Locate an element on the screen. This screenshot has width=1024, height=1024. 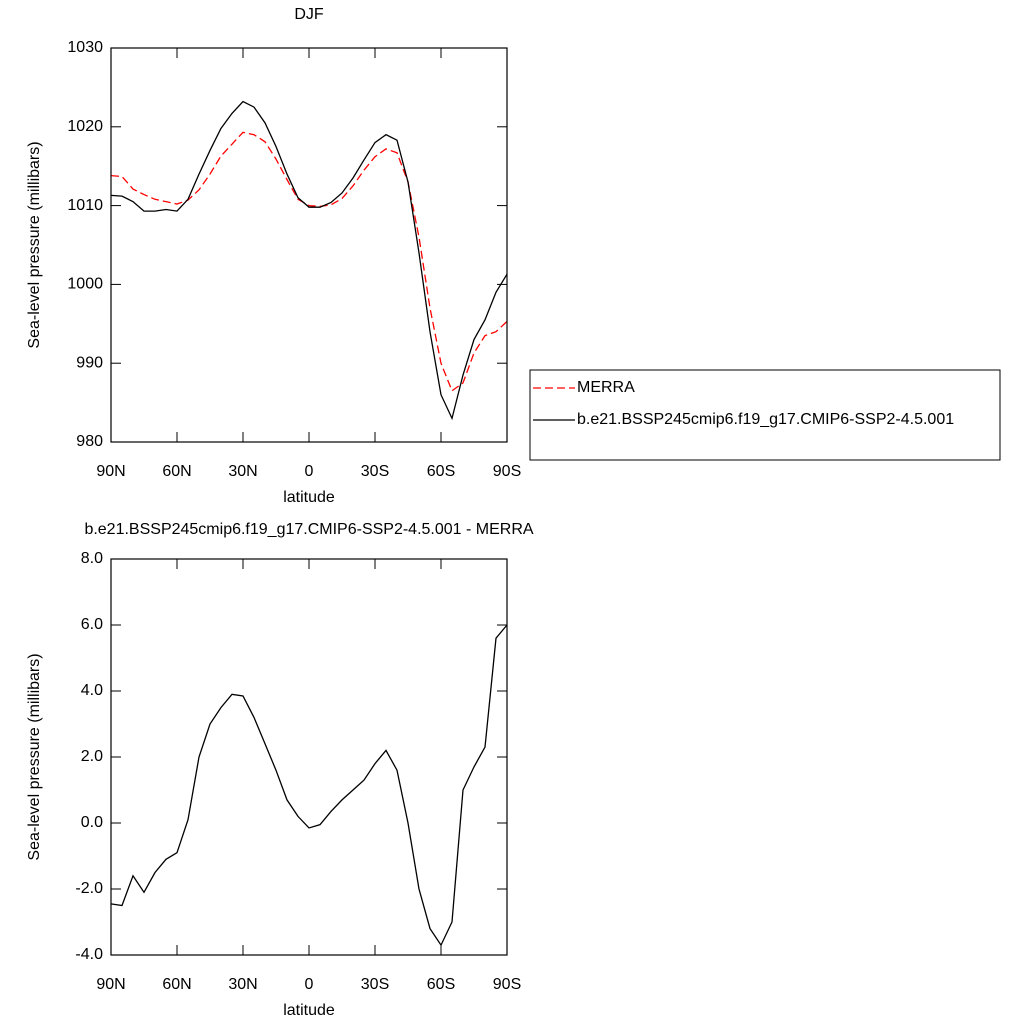
y-tick-label: 6.0 is located at coordinates (92, 624).